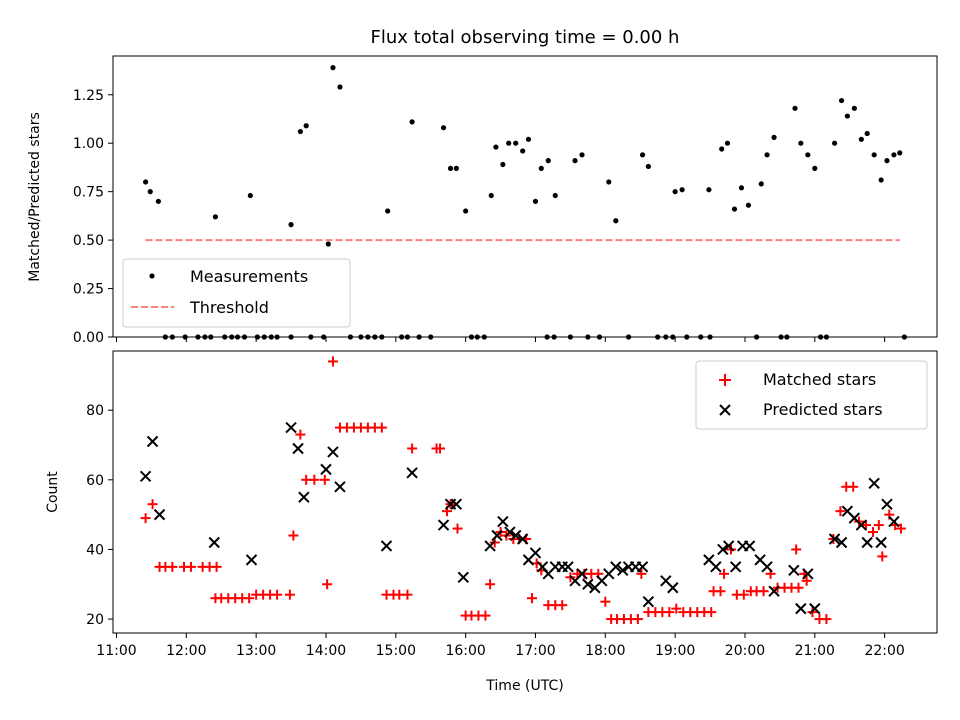  I want to click on top-ytick-label: 1.25, so click(88, 96).